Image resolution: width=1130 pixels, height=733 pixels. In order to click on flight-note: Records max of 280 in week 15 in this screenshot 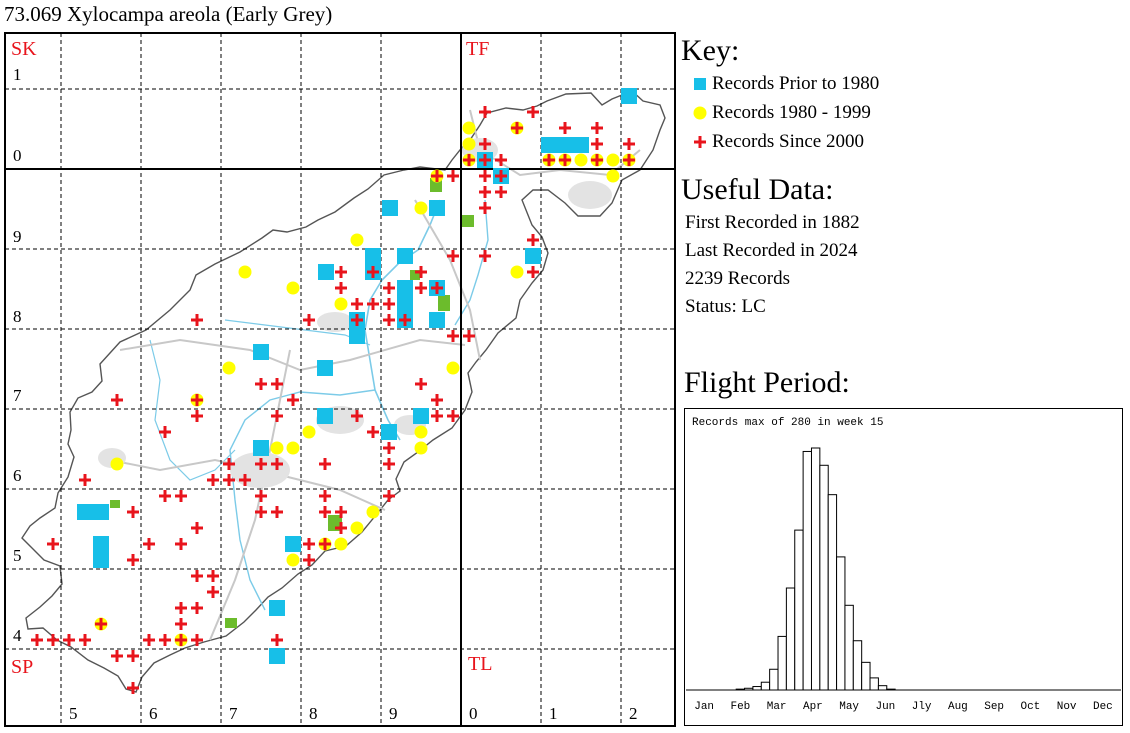, I will do `click(787, 423)`.